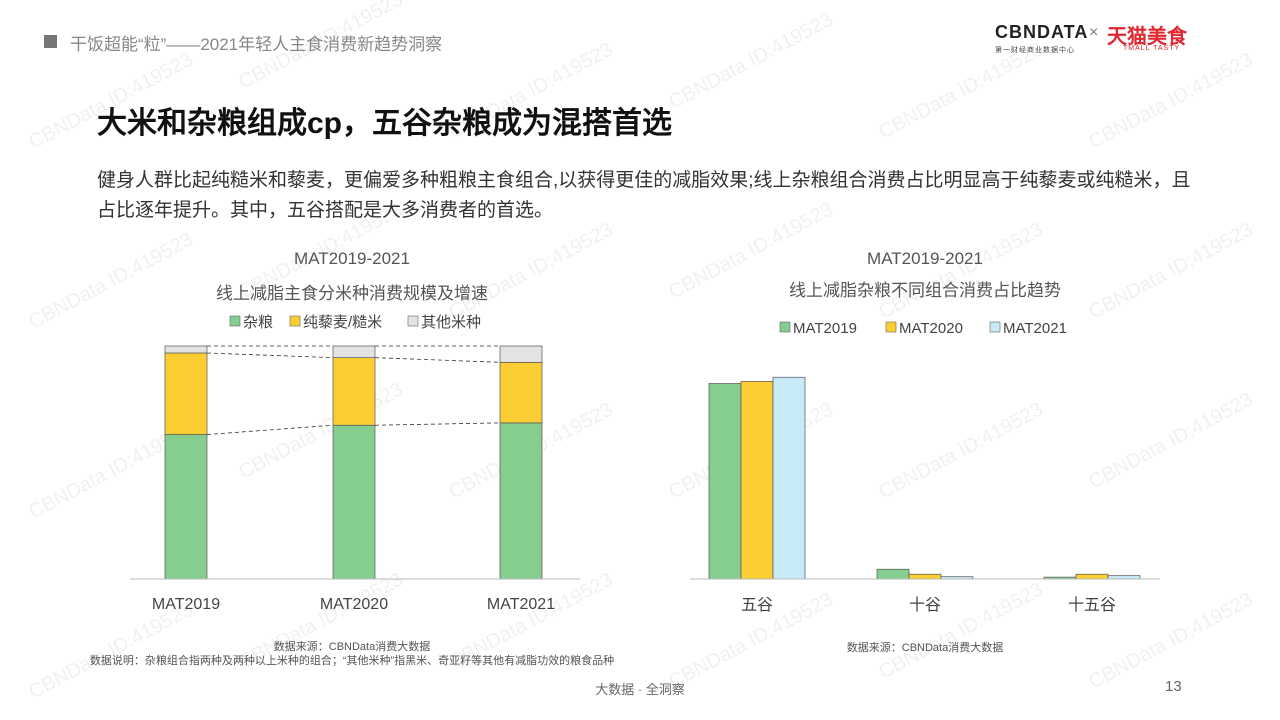 The width and height of the screenshot is (1280, 720). I want to click on page-number: 13, so click(1173, 686).